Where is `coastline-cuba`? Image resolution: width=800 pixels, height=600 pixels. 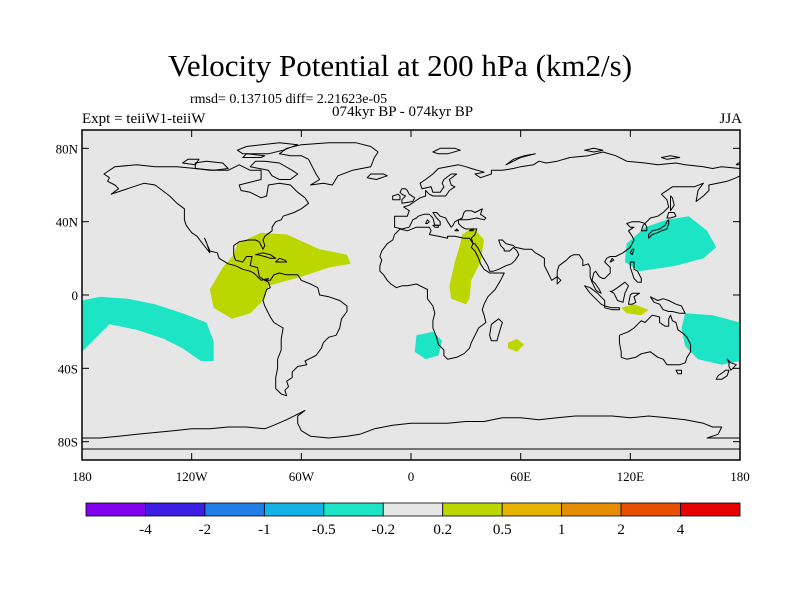 coastline-cuba is located at coordinates (266, 255).